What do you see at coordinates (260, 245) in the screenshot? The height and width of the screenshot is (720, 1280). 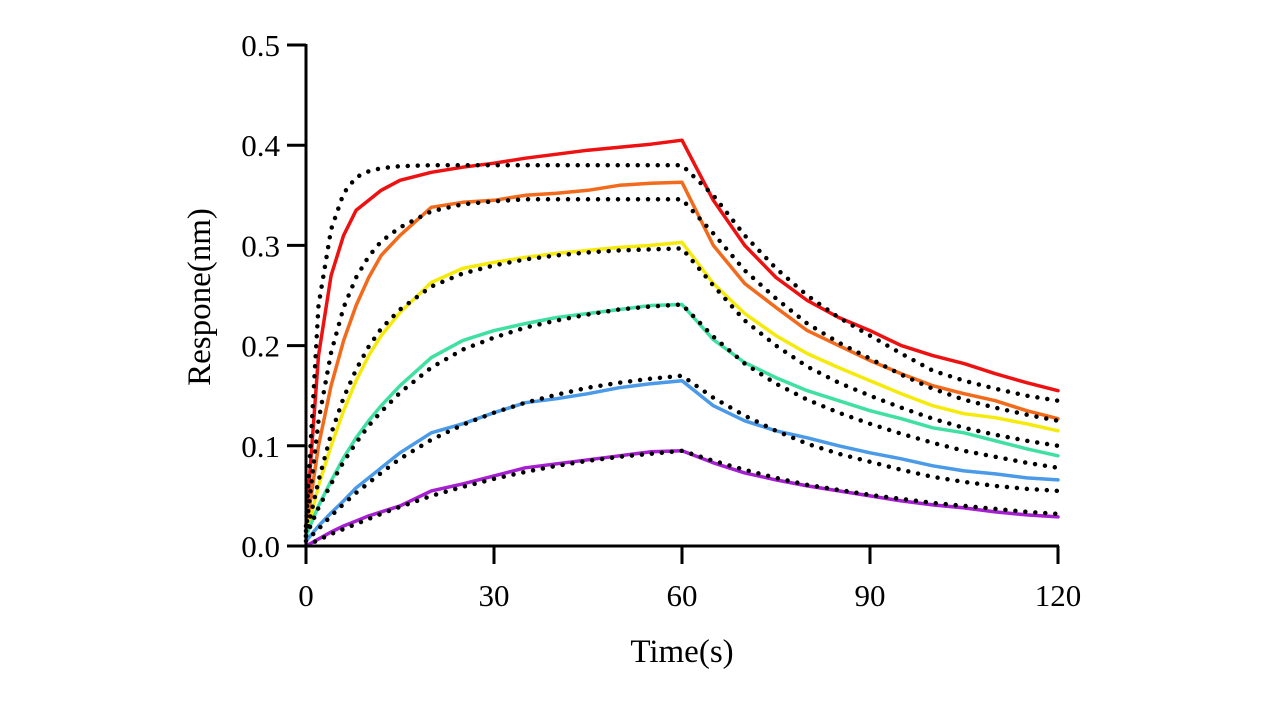 I see `y-tick-label: 0.3` at bounding box center [260, 245].